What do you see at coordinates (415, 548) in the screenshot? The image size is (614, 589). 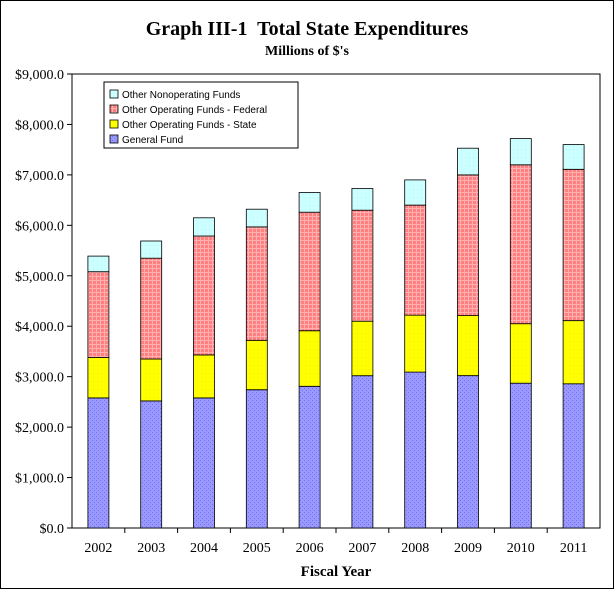 I see `x-tick-label: 2008` at bounding box center [415, 548].